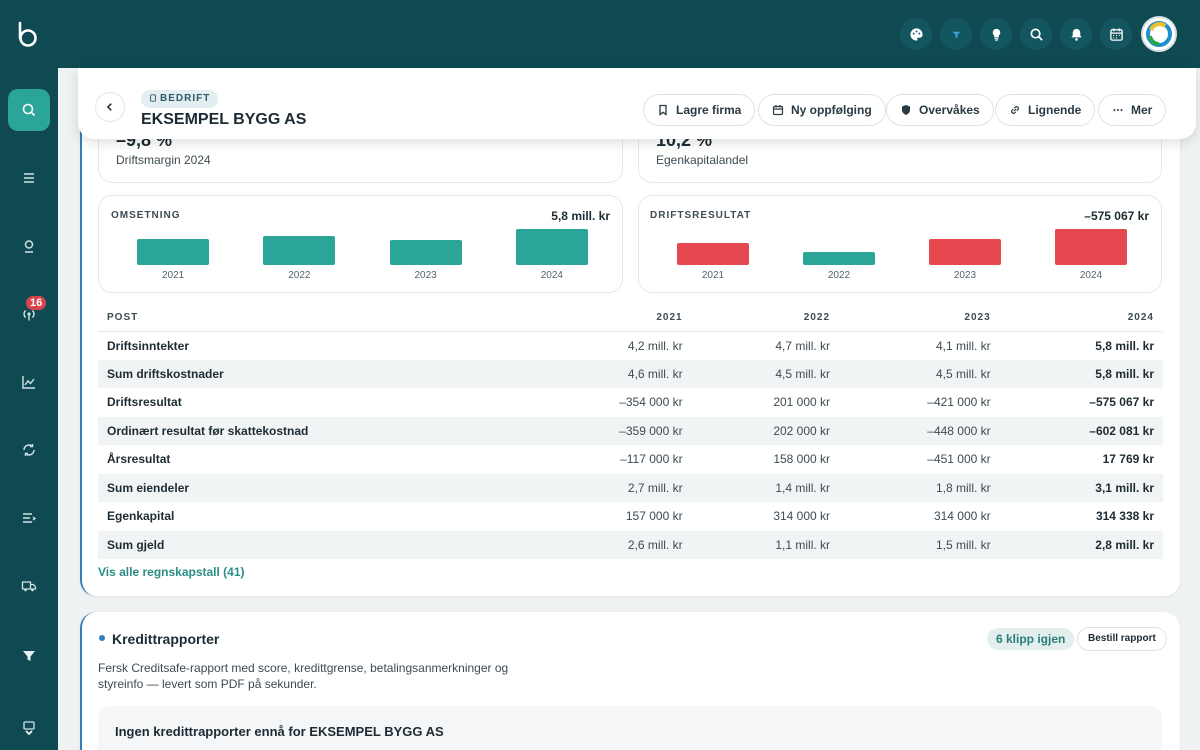  Describe the element at coordinates (185, 98) in the screenshot. I see `entity-type-label: BEDRIFT` at that location.